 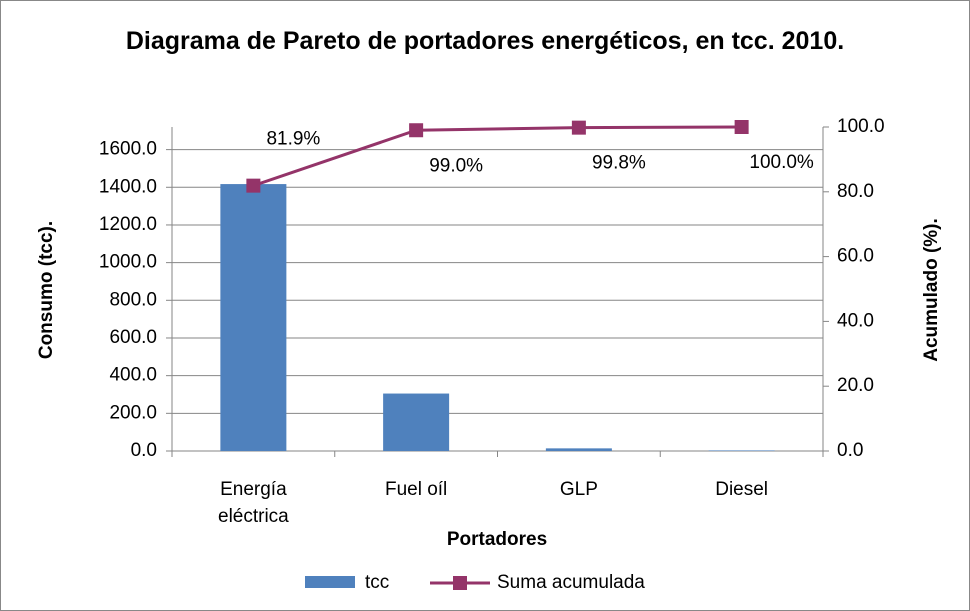 I want to click on legend-label: Suma acumulada, so click(x=571, y=582).